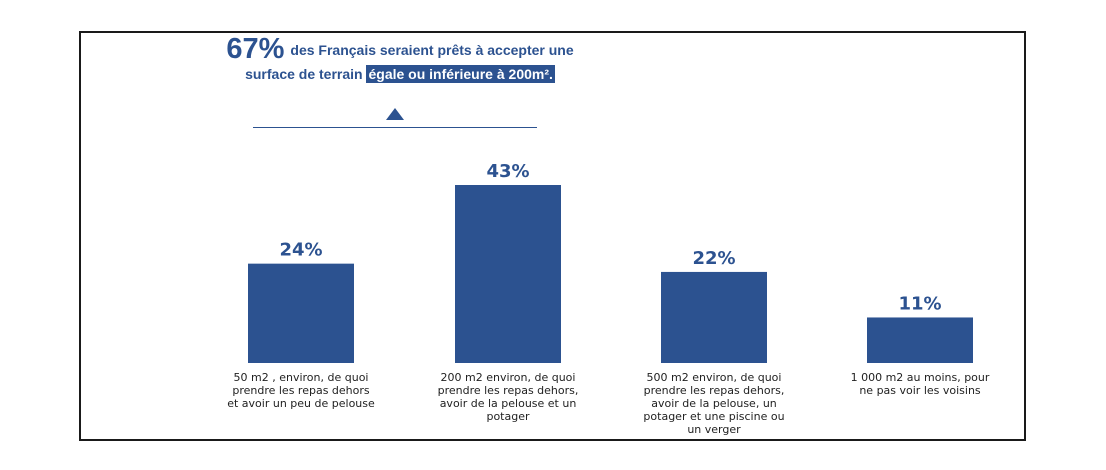  I want to click on category-label-line: potager et une piscine ou, so click(714, 416).